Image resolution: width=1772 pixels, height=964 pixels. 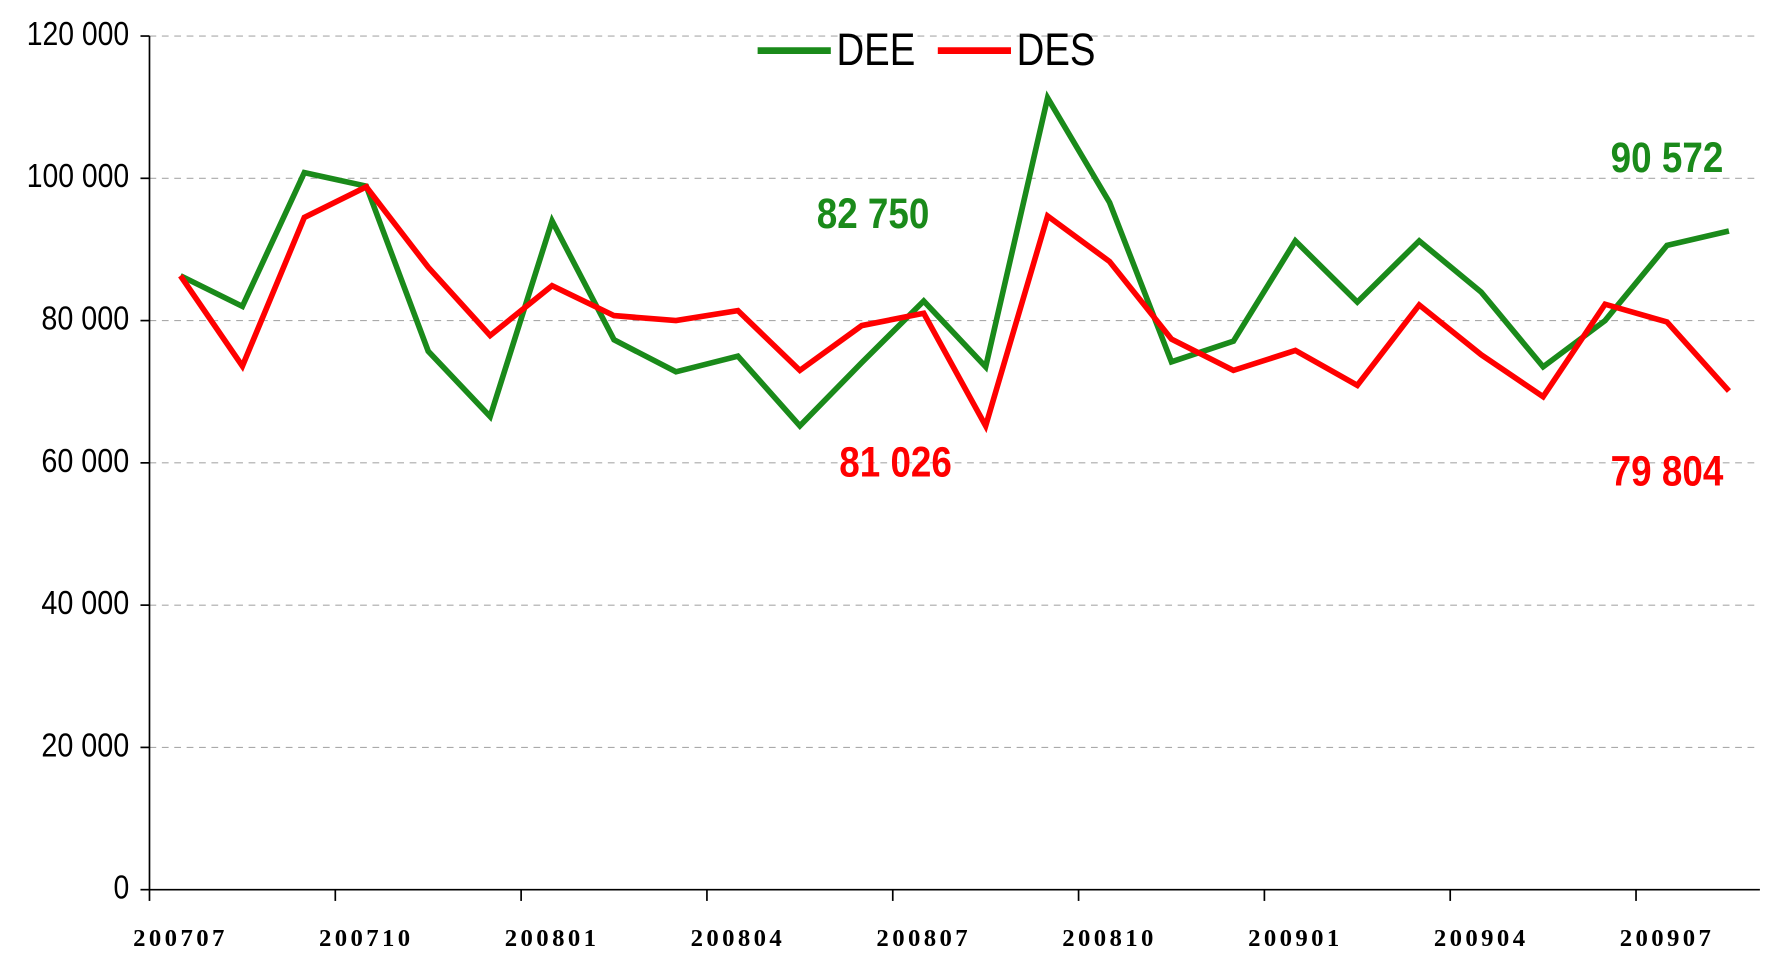 I want to click on x-tick-label: 200707, so click(x=180, y=938).